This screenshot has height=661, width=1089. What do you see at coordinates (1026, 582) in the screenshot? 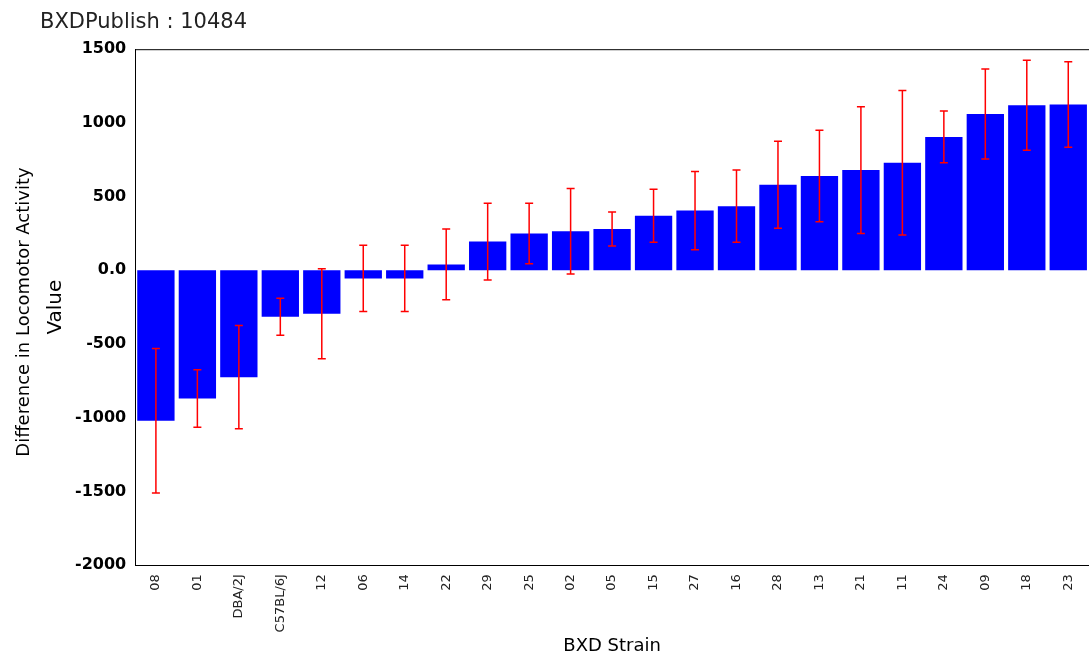
I see `x-tick-label: 18` at bounding box center [1026, 582].